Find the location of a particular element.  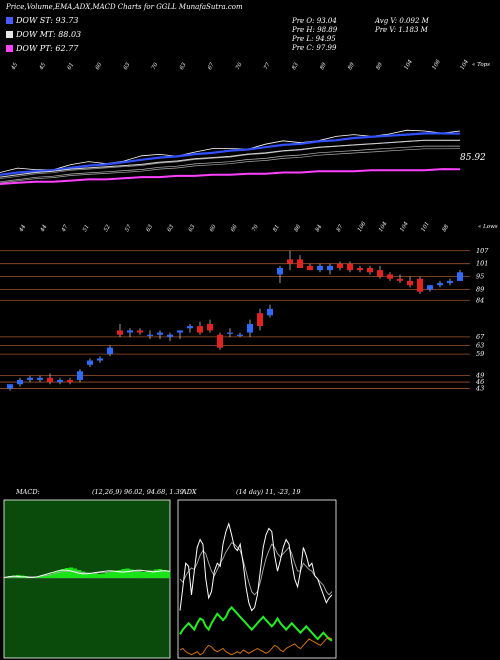

info-pre-low: Pre L: 94.95 is located at coordinates (314, 39).